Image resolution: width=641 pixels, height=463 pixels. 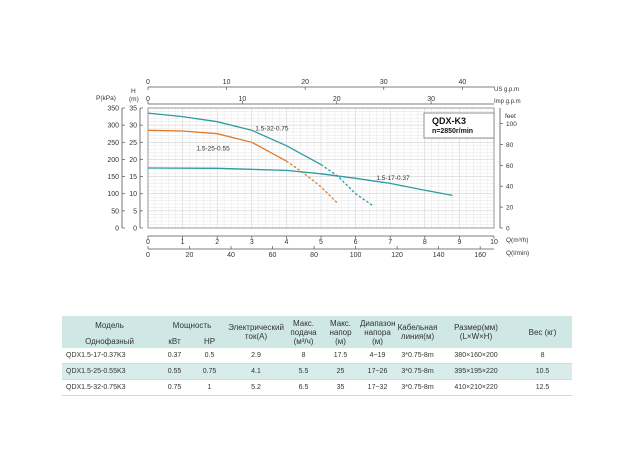 What do you see at coordinates (459, 242) in the screenshot?
I see `flow-m3h-tick-label: 9` at bounding box center [459, 242].